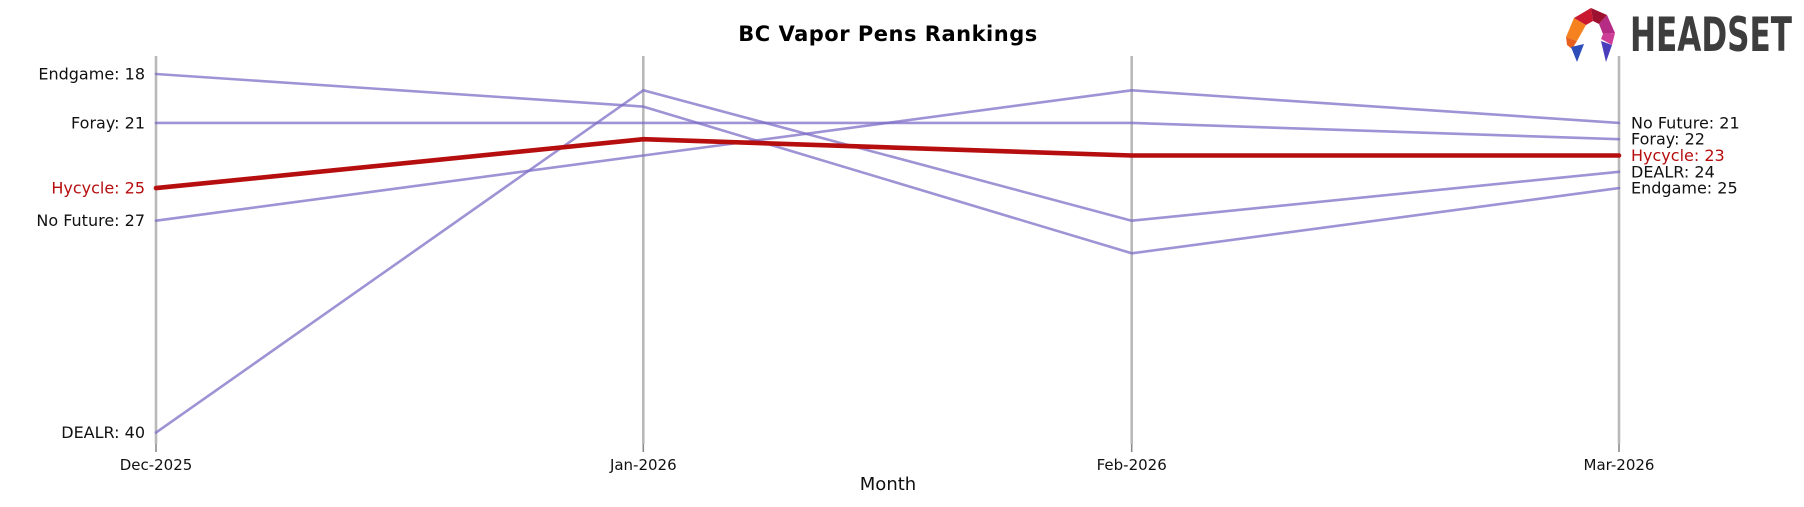 This screenshot has height=507, width=1804. I want to click on x-tick-label-0: Dec-2025, so click(156, 465).